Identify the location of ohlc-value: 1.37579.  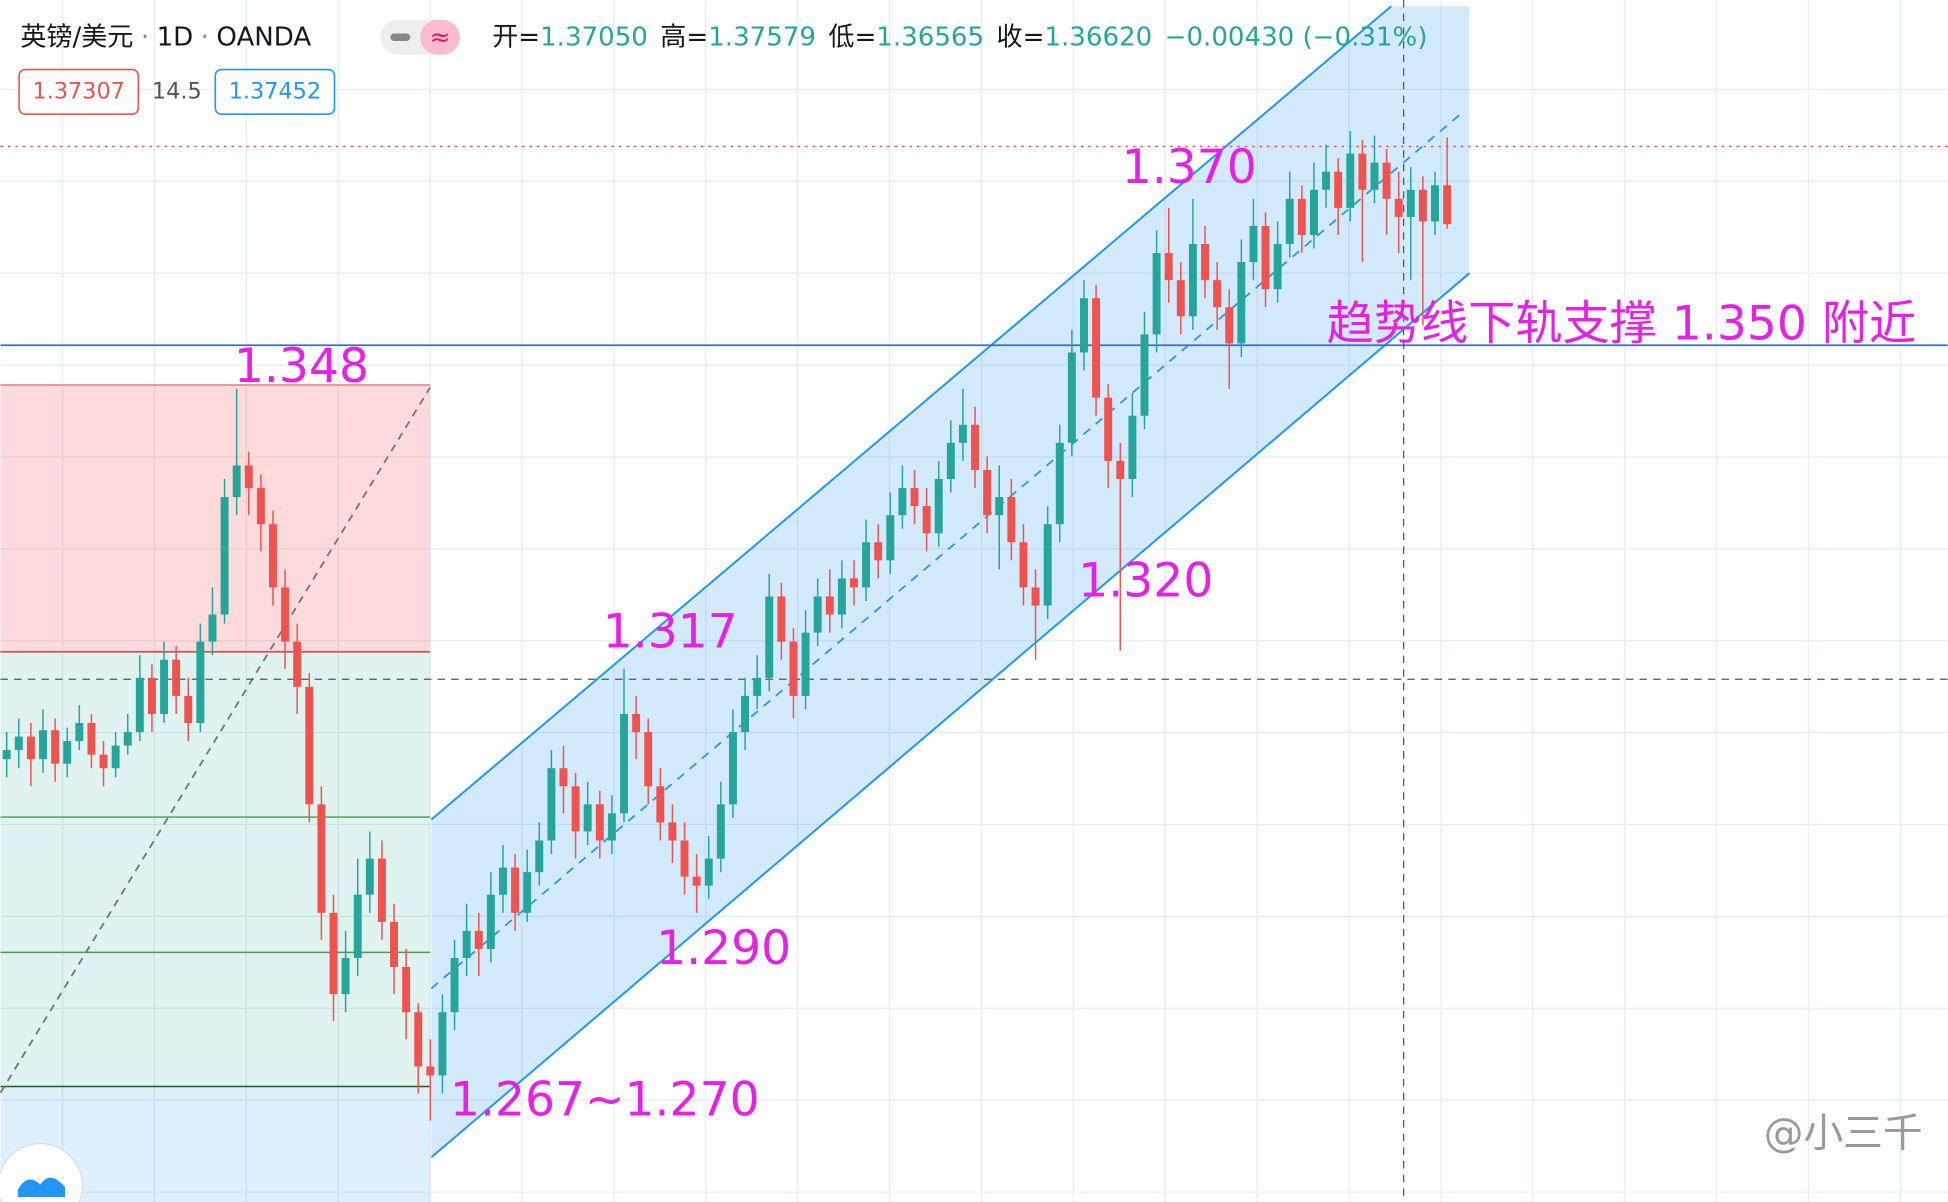
(762, 37).